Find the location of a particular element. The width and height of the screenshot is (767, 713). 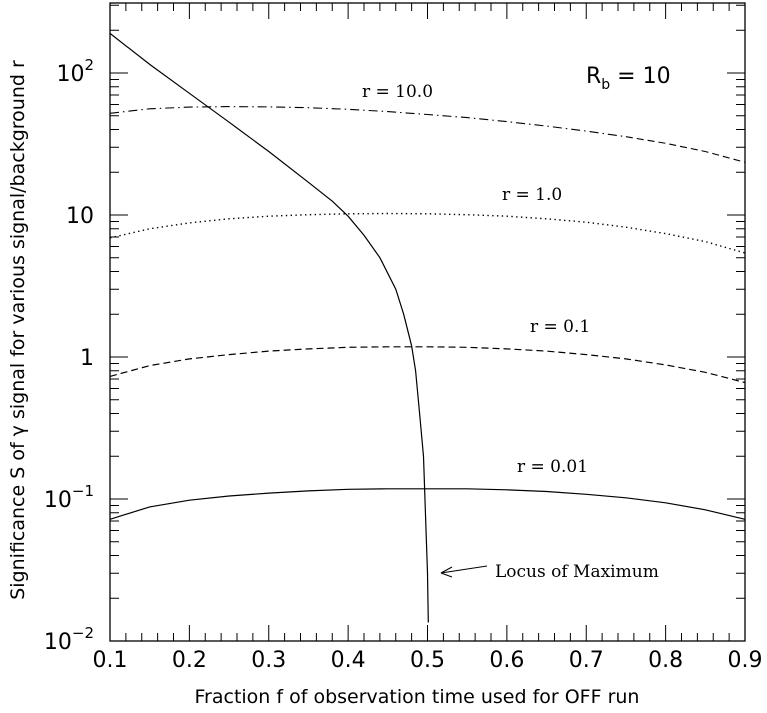

arrow-icon is located at coordinates (464, 571).